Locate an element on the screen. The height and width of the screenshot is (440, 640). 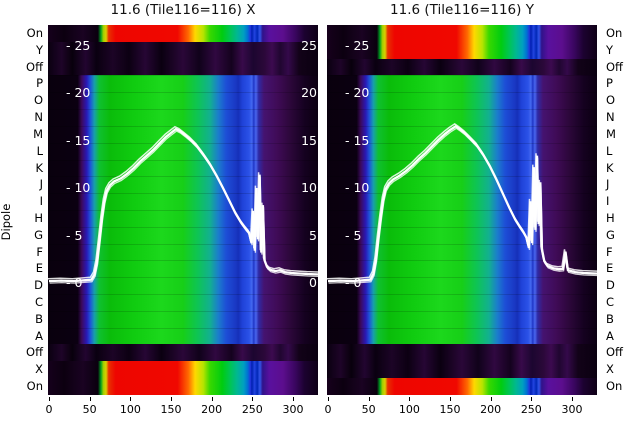
row-label-right-i: I is located at coordinates (608, 201).